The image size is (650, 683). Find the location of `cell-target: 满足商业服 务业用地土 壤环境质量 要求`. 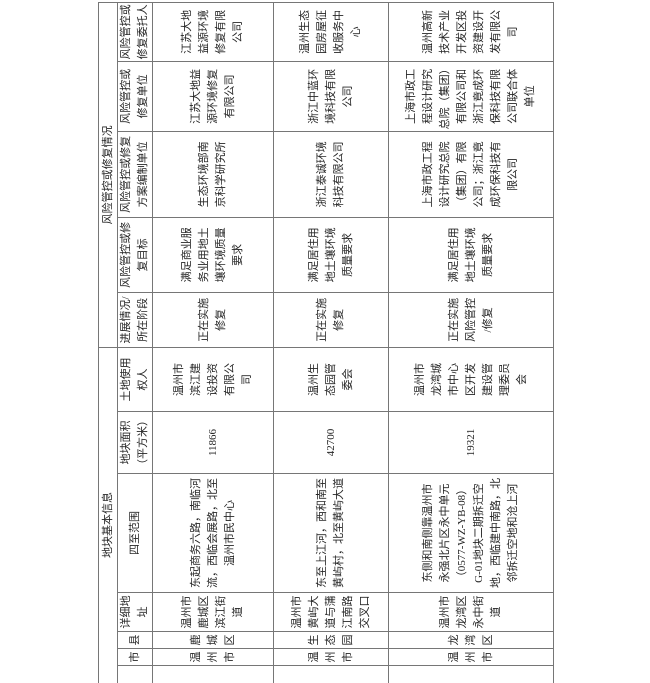

cell-target: 满足商业服 务业用地土 壤环境质量 要求 is located at coordinates (213, 255).